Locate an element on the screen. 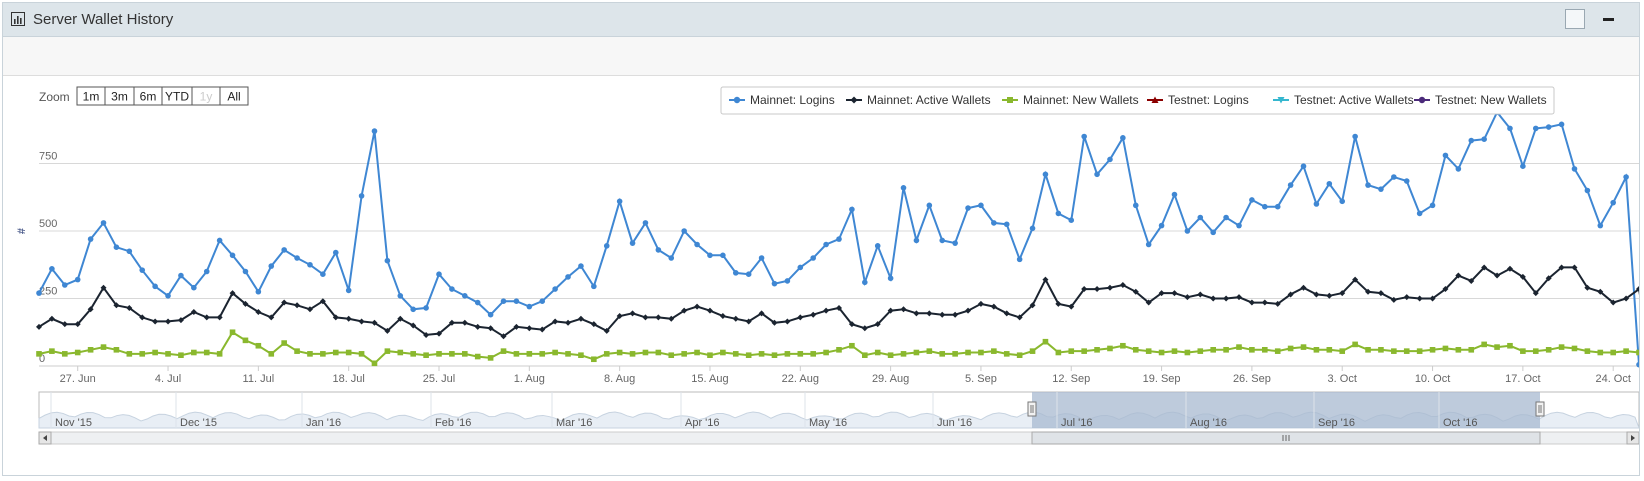 This screenshot has height=481, width=1644. x-tick-label: 5. Sep is located at coordinates (981, 379).